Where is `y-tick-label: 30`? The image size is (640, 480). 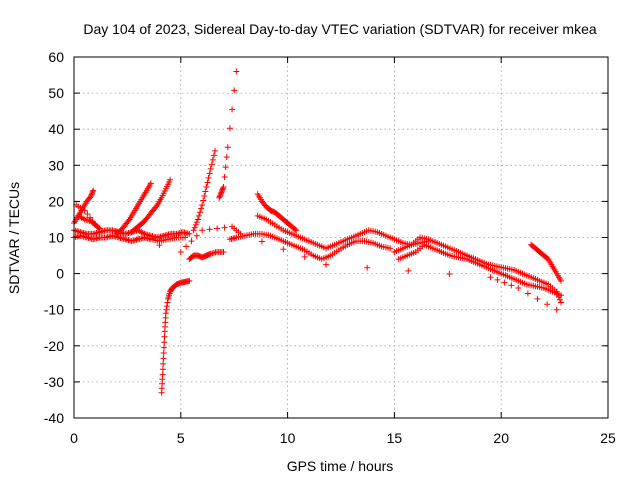
y-tick-label: 30 is located at coordinates (56, 165).